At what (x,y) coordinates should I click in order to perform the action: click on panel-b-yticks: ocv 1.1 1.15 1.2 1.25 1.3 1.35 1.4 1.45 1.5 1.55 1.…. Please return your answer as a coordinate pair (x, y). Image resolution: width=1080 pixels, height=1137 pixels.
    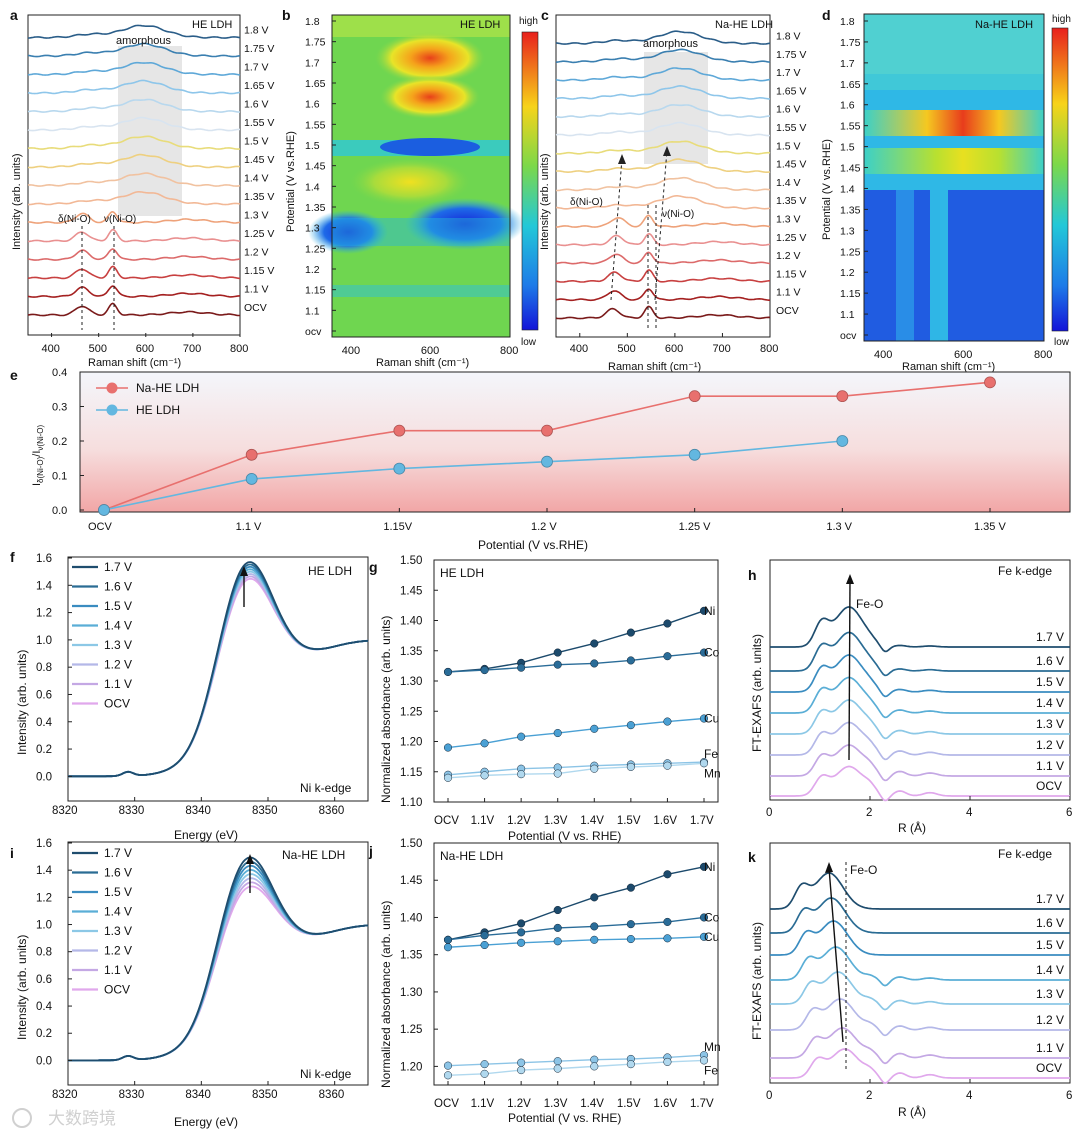
    Looking at the image, I should click on (320, 177).